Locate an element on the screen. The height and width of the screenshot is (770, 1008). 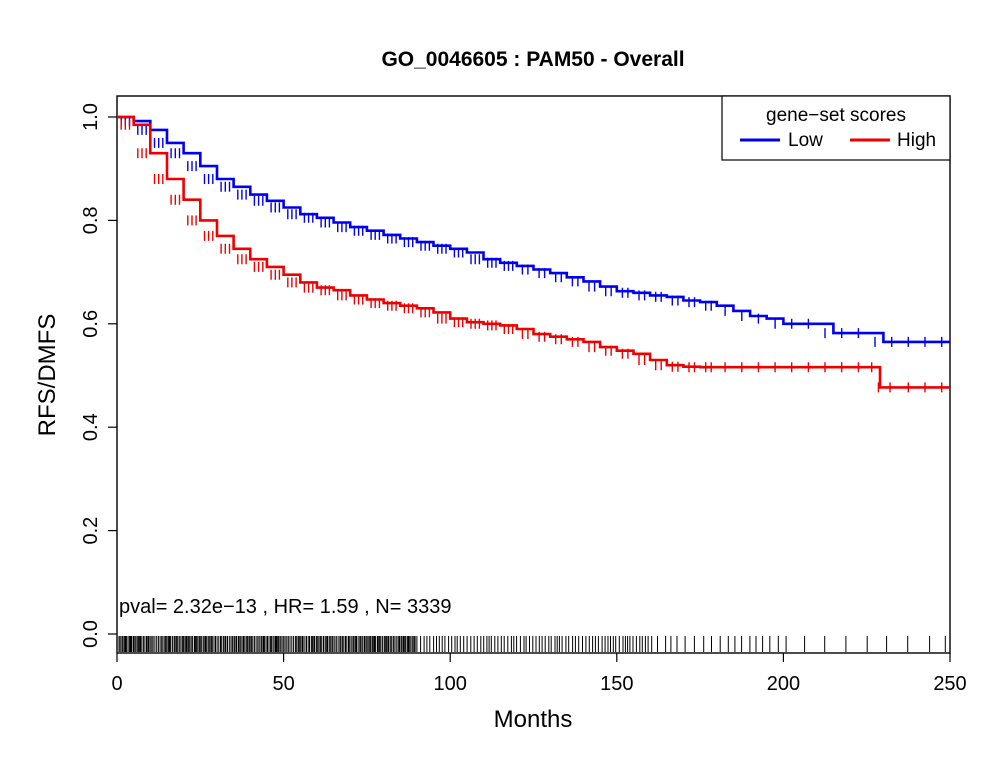
legend-box is located at coordinates (836, 128).